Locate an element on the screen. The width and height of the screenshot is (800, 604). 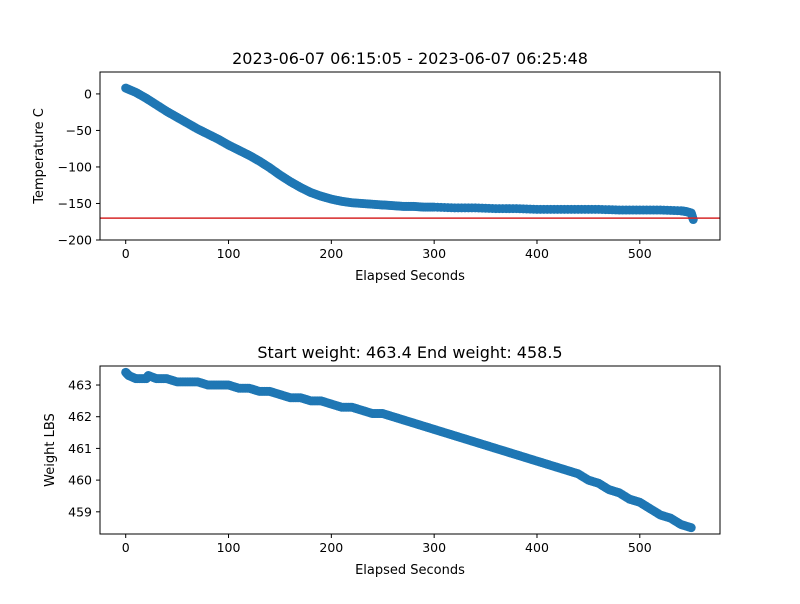
y-tick-label: 461 is located at coordinates (80, 448).